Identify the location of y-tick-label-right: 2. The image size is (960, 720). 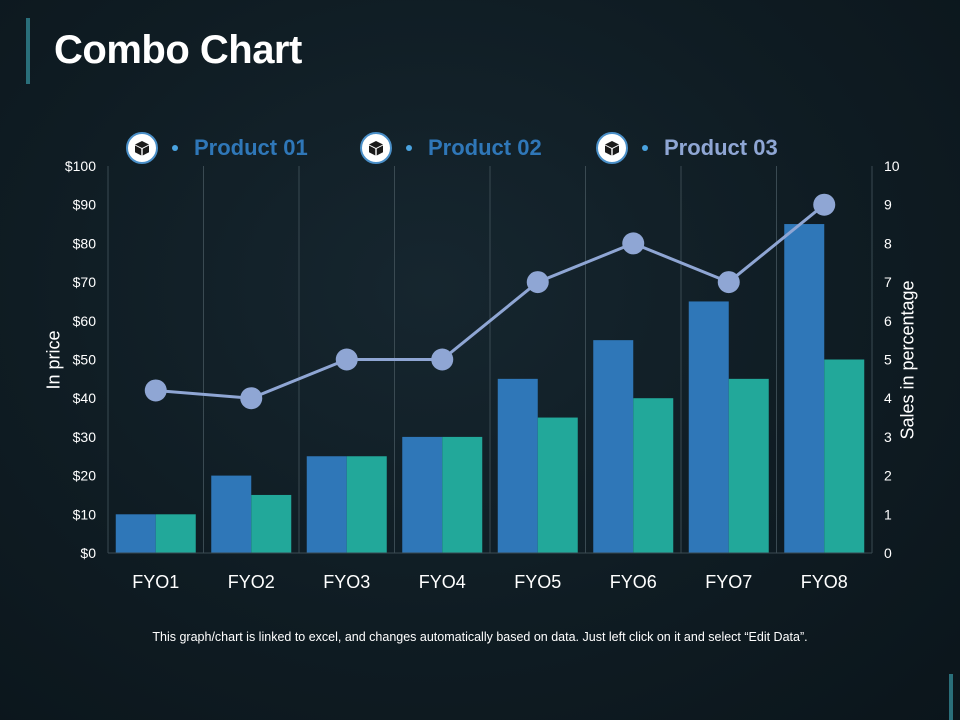
(888, 476).